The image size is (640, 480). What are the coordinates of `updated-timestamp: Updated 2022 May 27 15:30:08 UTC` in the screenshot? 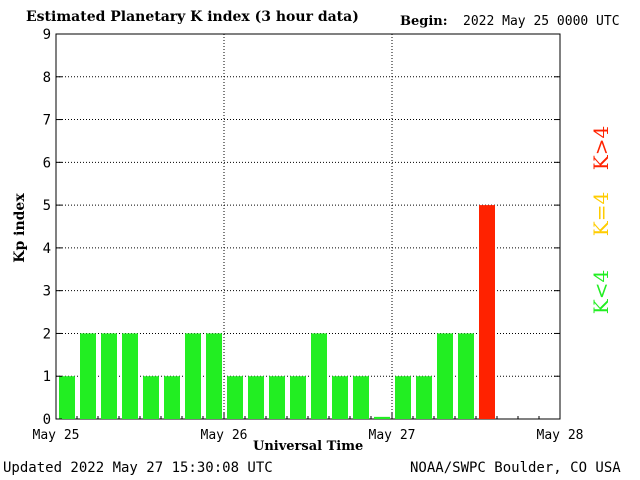 It's located at (138, 468).